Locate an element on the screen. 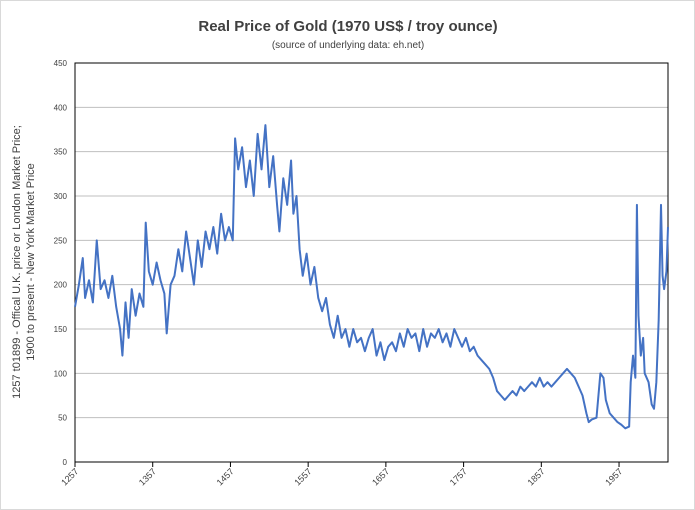  chart-subtitle: (source of underlying data: eh.net) is located at coordinates (348, 45).